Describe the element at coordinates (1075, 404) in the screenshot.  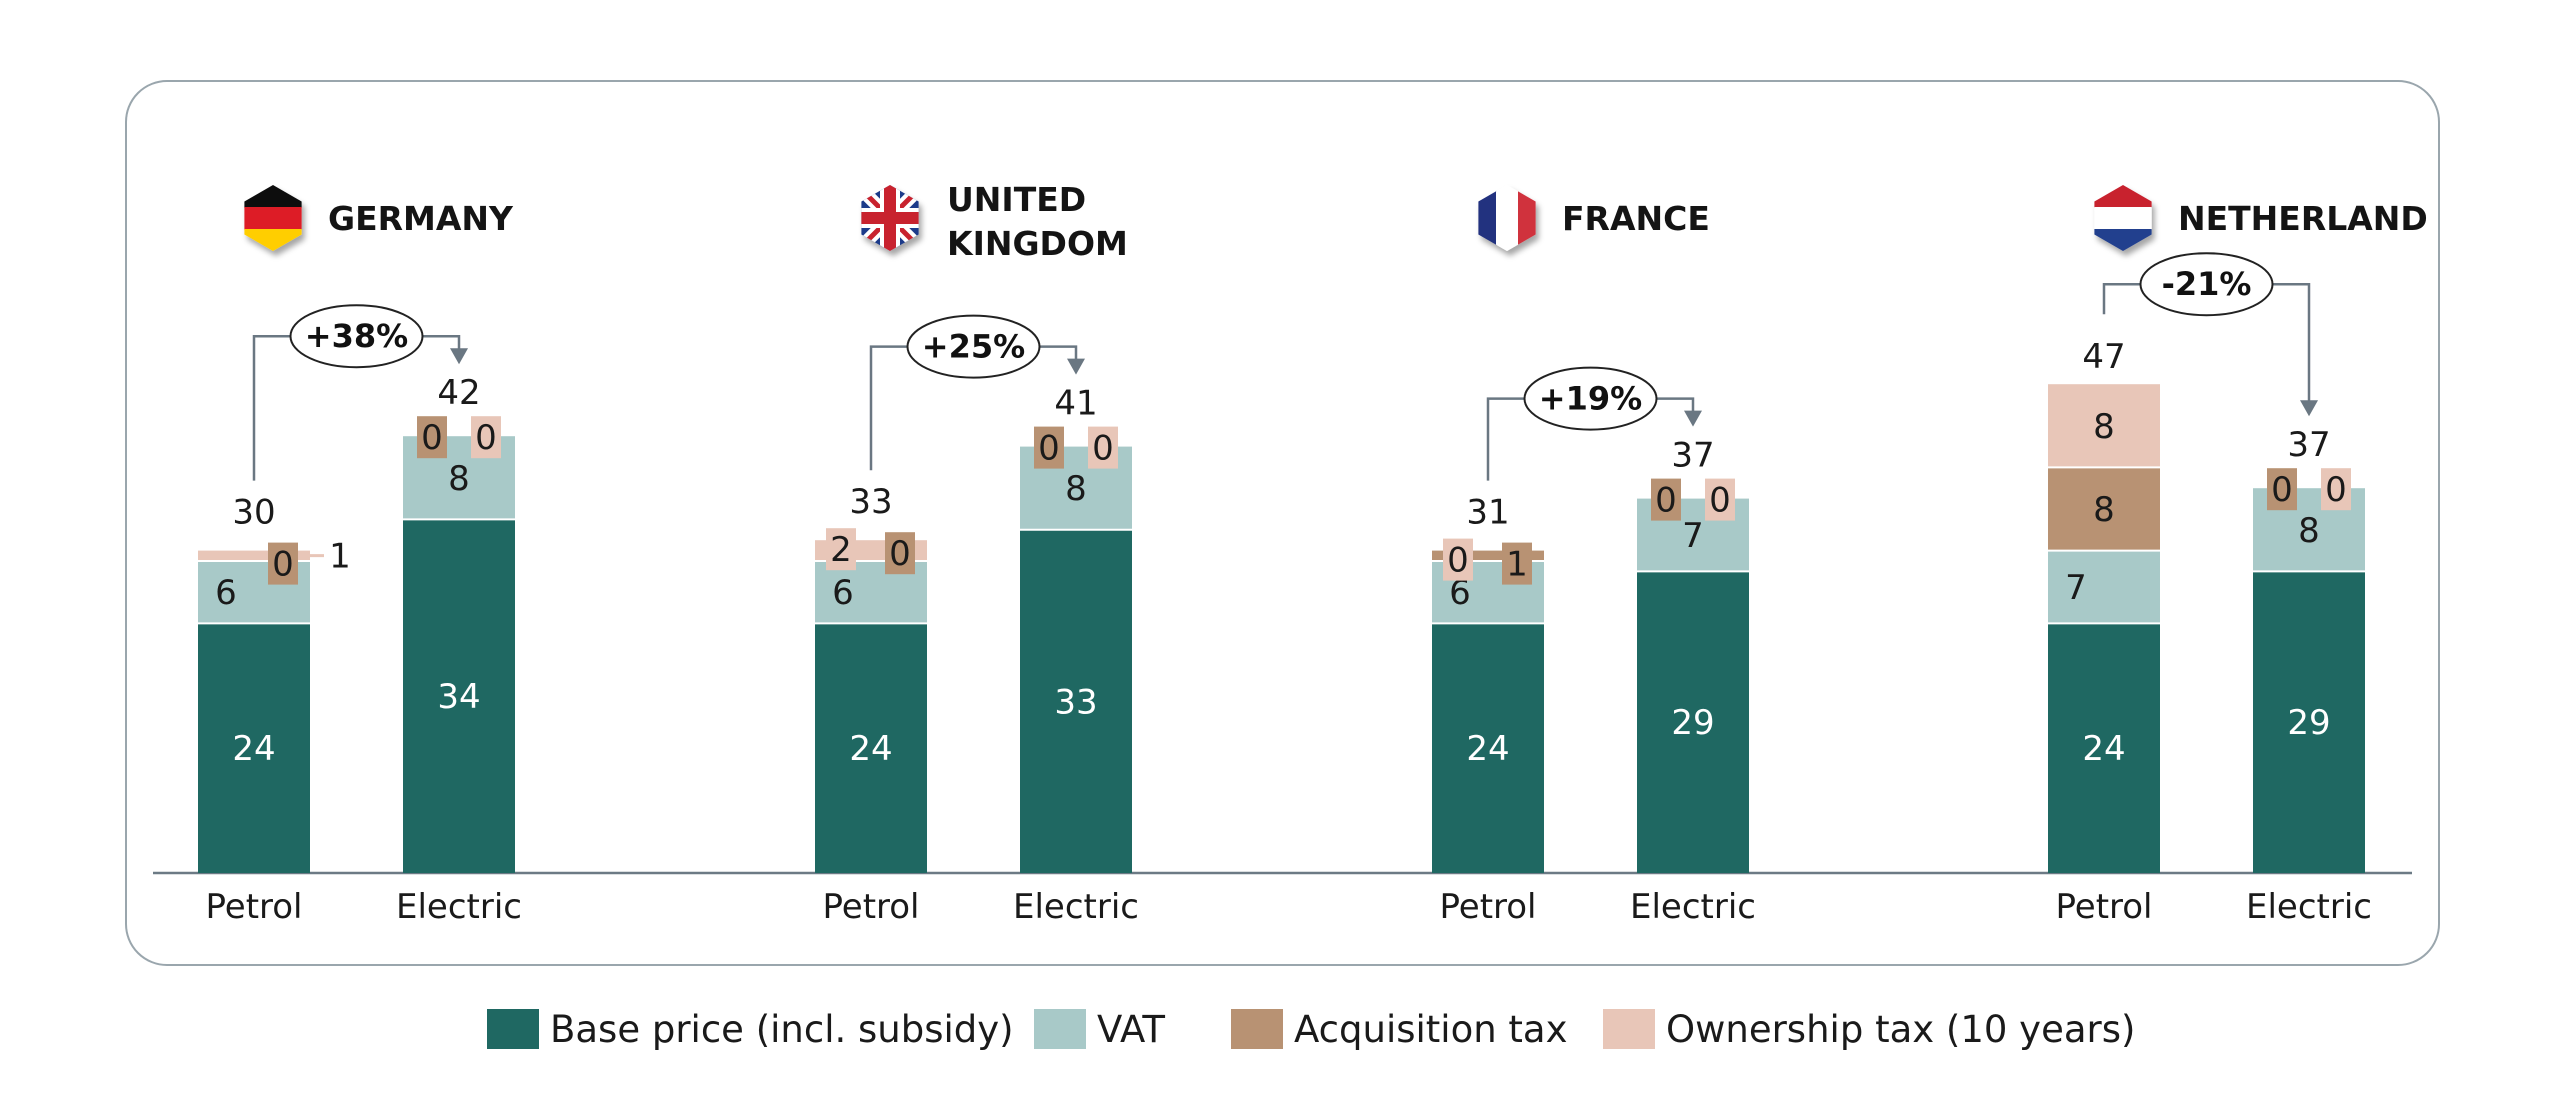
I see `bar-total-label: 41` at that location.